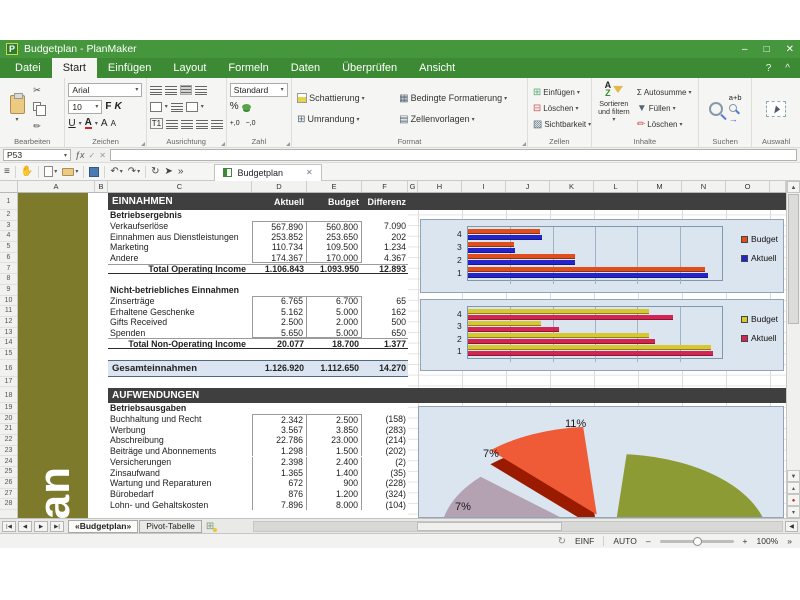  I want to click on wrap-text-button, so click(200, 89).